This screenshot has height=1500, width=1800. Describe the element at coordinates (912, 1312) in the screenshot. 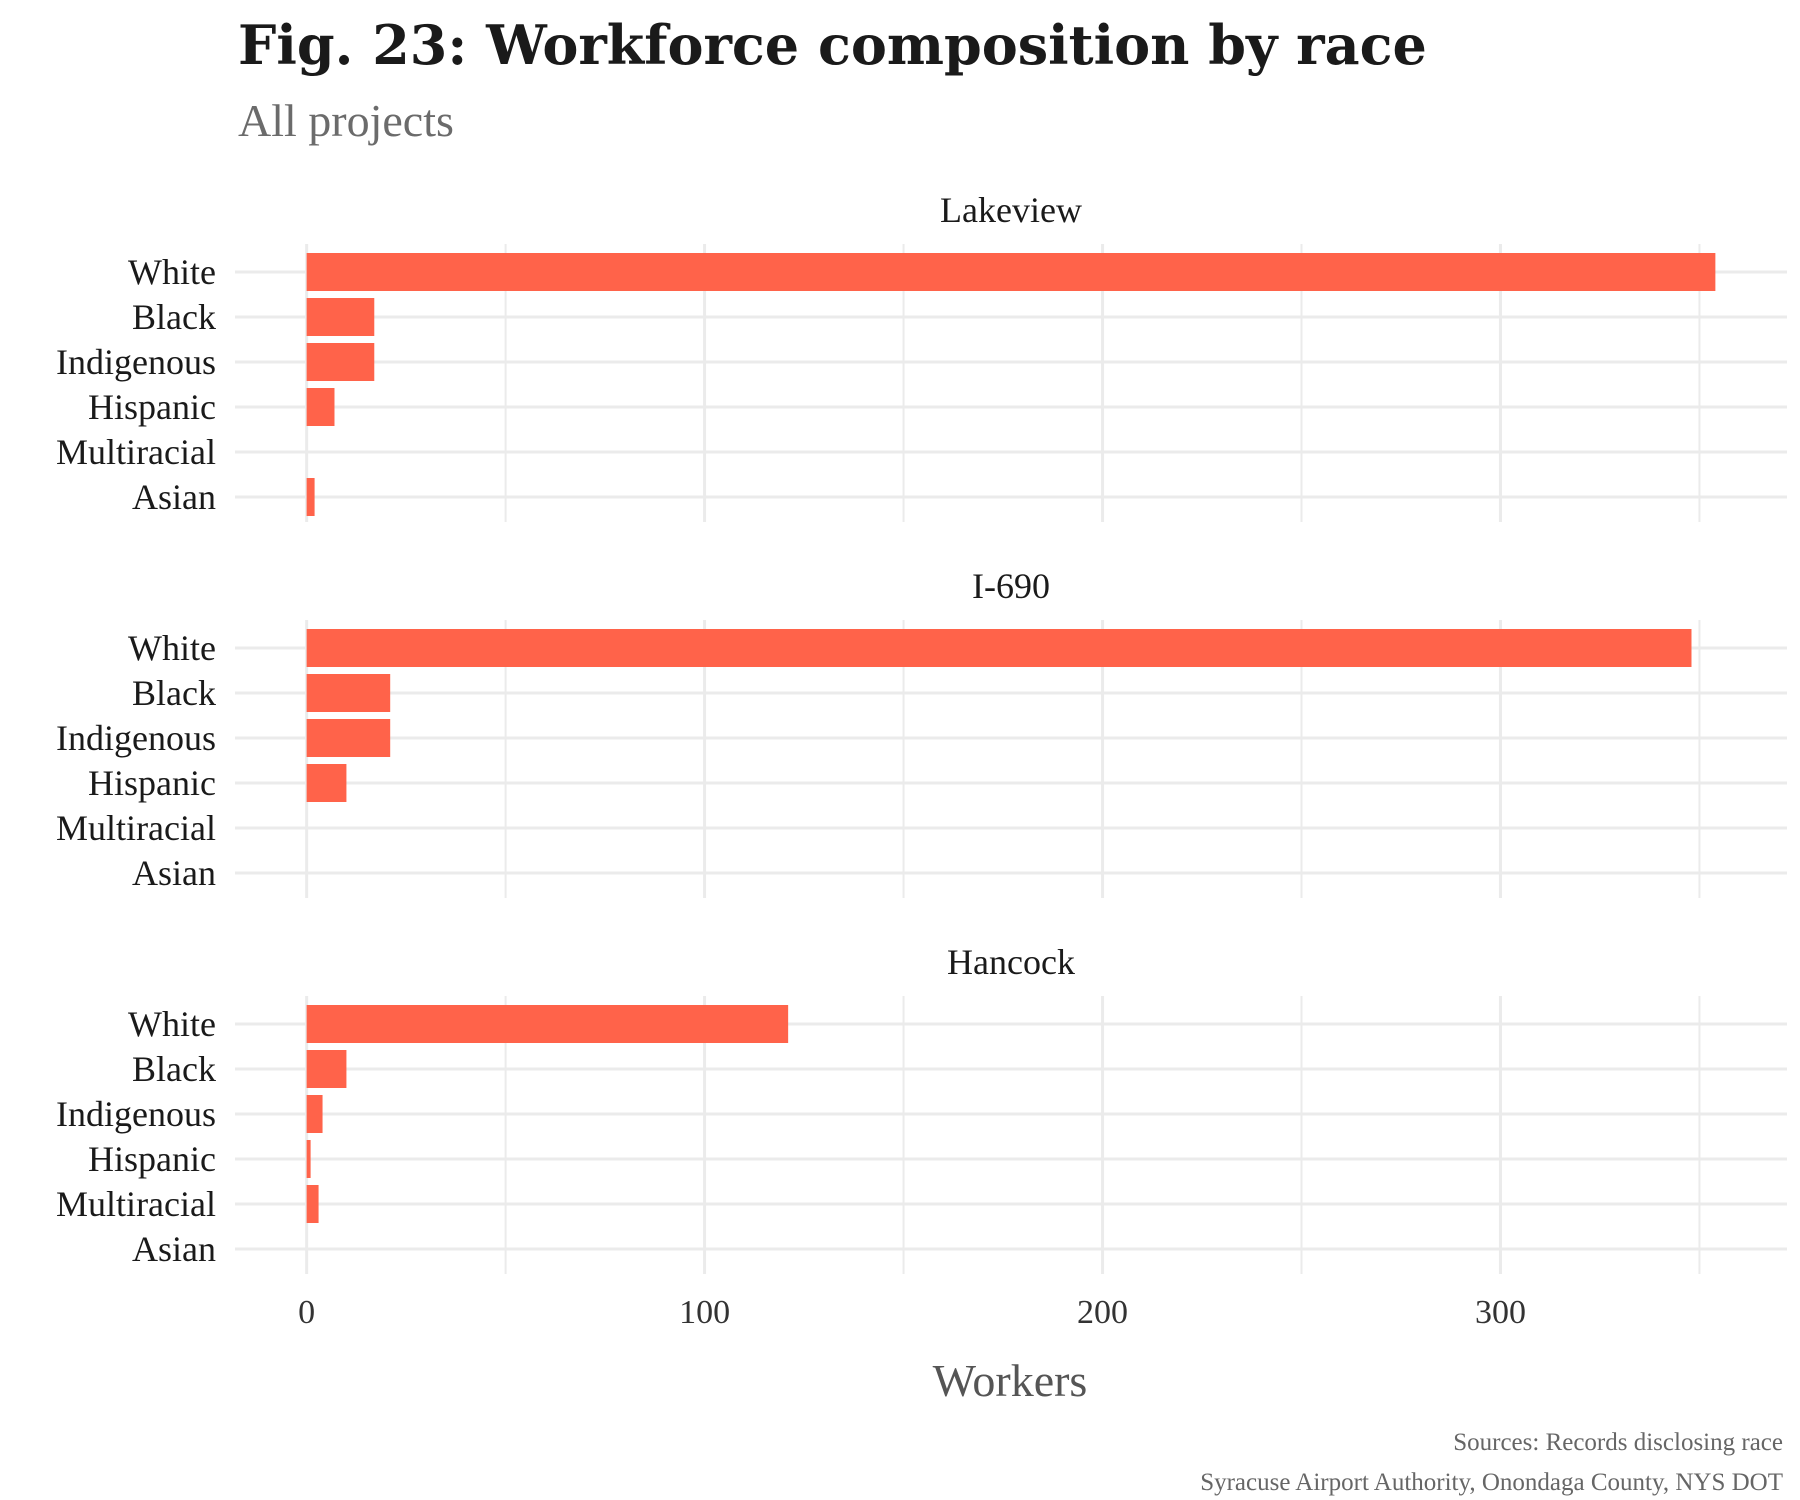

I see `x-axis-ticks: 0 100 200 300` at that location.